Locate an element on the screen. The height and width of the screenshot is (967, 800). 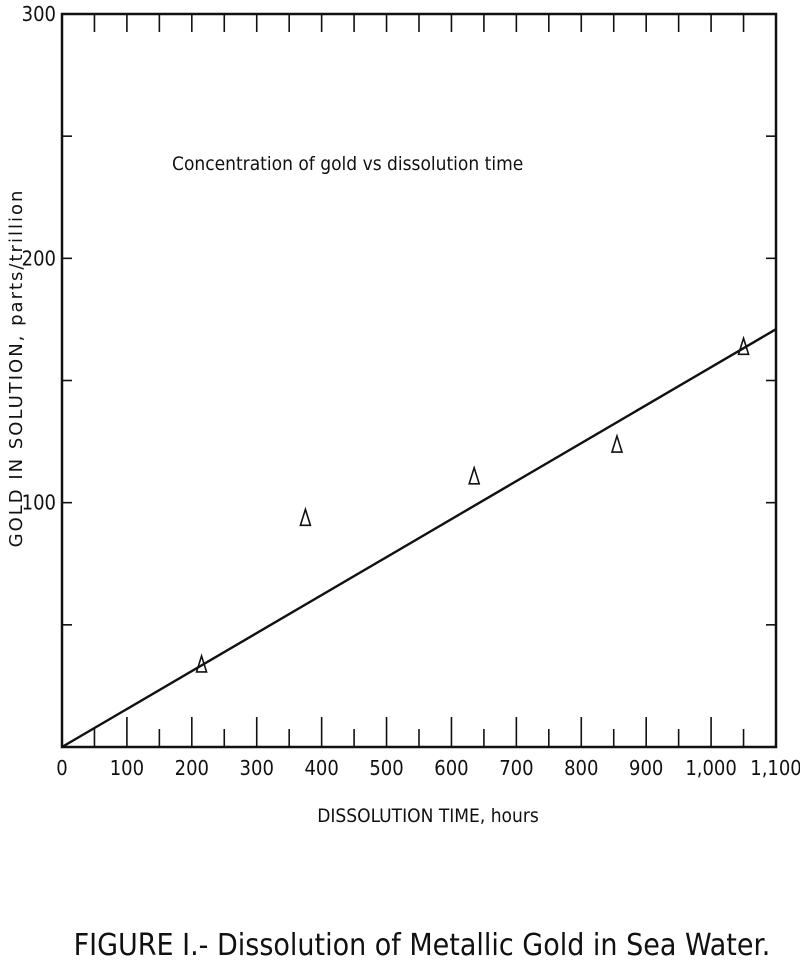
x-tick-label: 700 is located at coordinates (516, 768).